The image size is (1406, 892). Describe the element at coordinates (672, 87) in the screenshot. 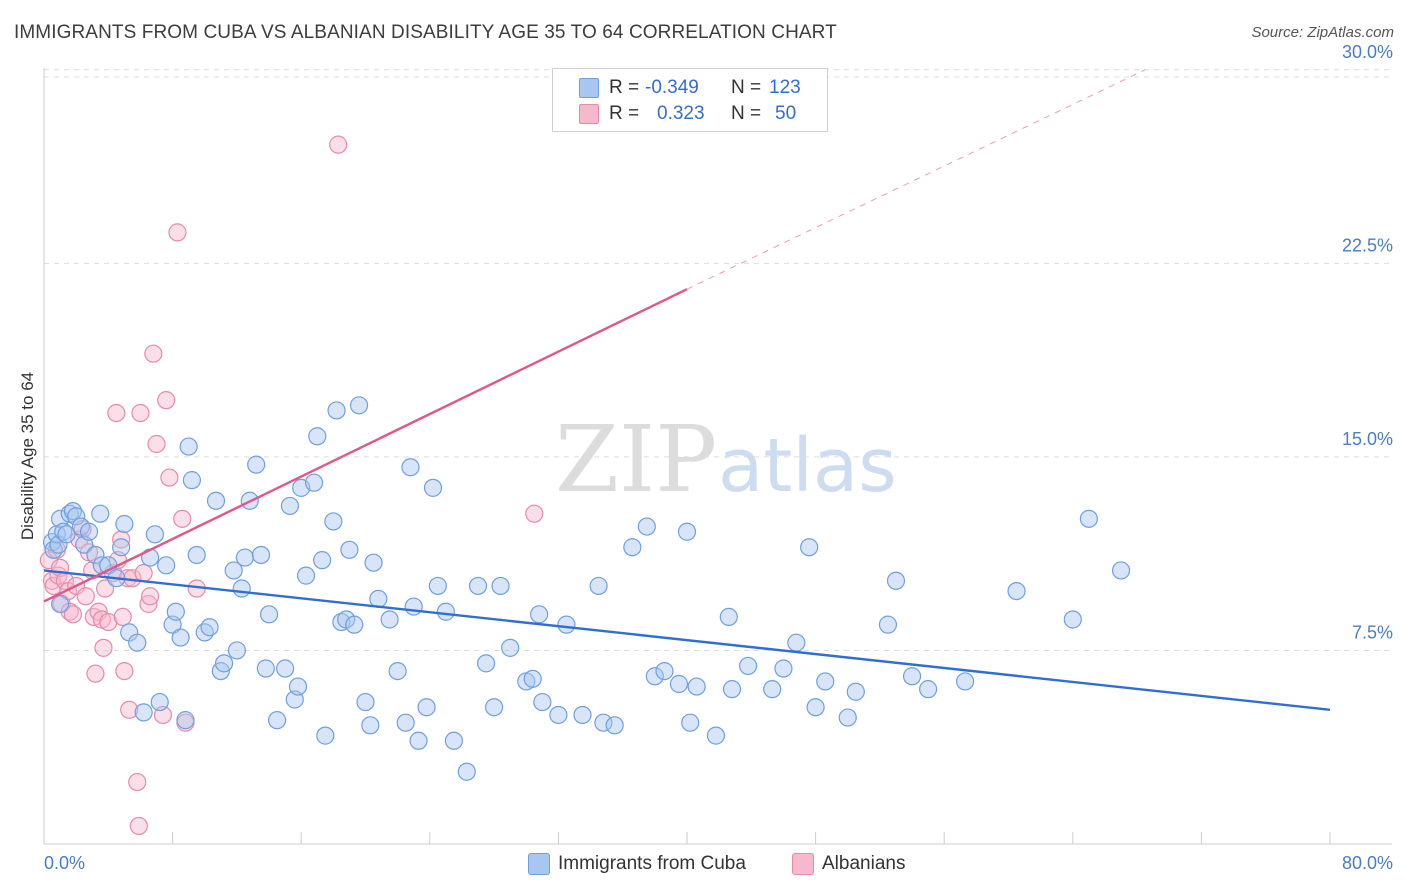

I see `legend-r-value: -0.349` at that location.